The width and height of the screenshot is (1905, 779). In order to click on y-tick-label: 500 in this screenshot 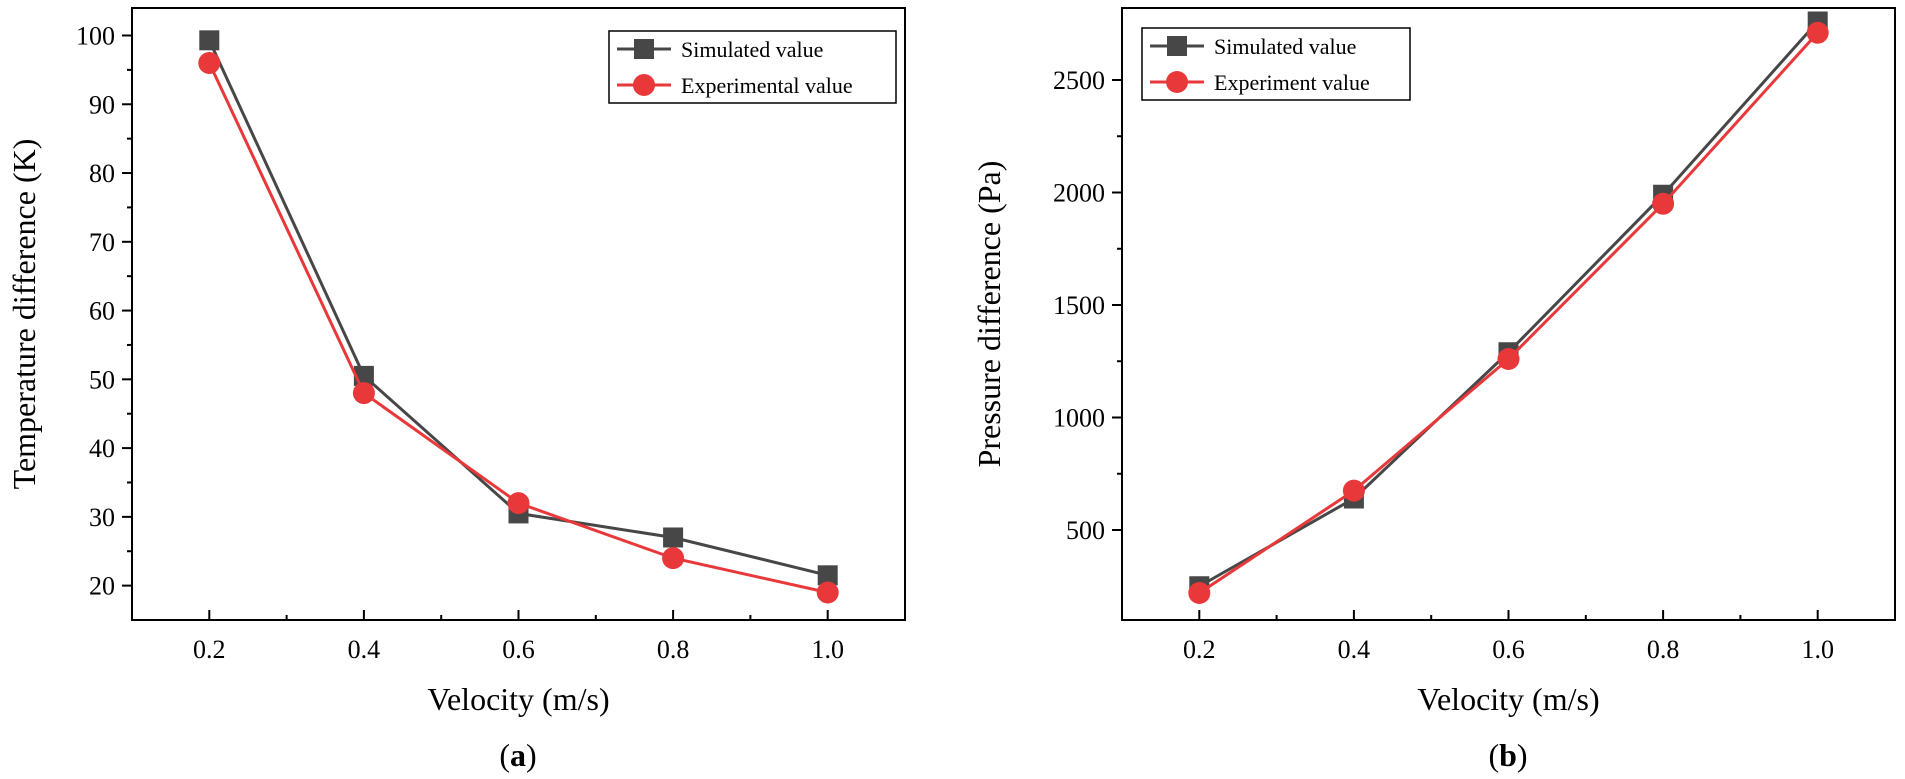, I will do `click(1085, 530)`.